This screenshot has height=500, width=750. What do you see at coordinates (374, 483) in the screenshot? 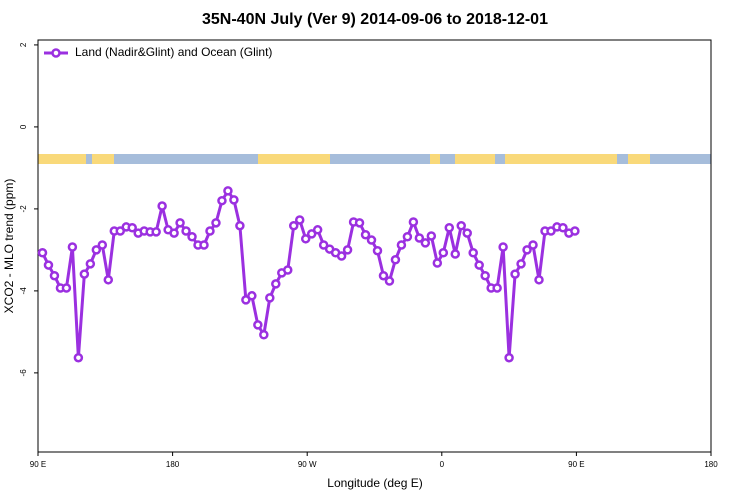
I see `x-axis-label: Longitude (deg E)` at bounding box center [374, 483].